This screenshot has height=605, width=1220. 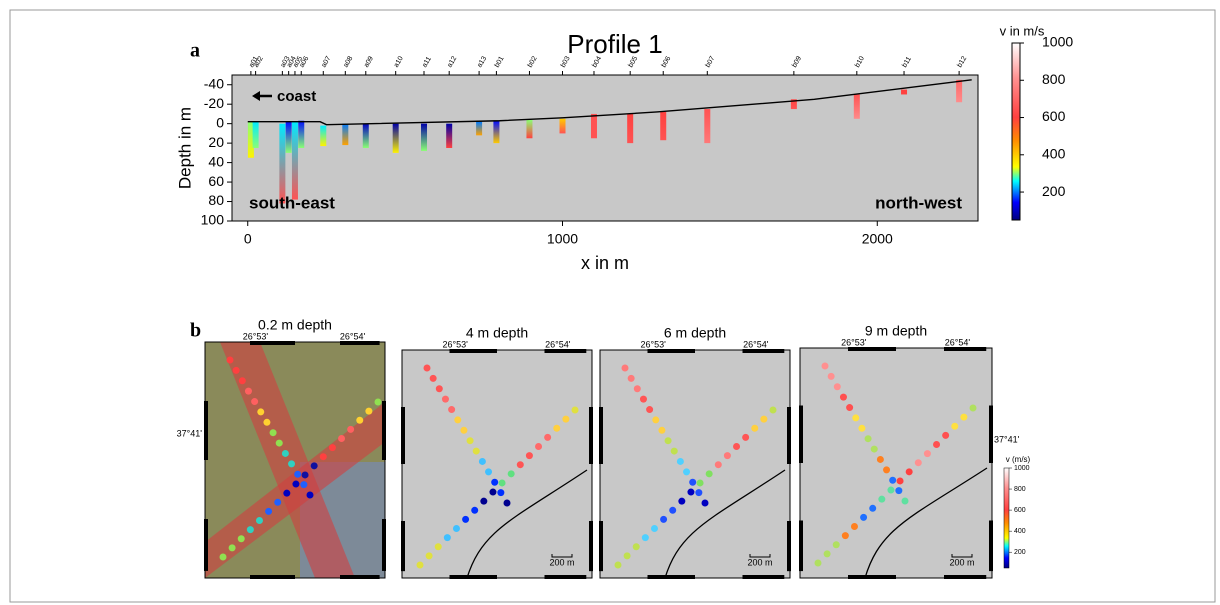 I want to click on panel-label: b, so click(x=195, y=331).